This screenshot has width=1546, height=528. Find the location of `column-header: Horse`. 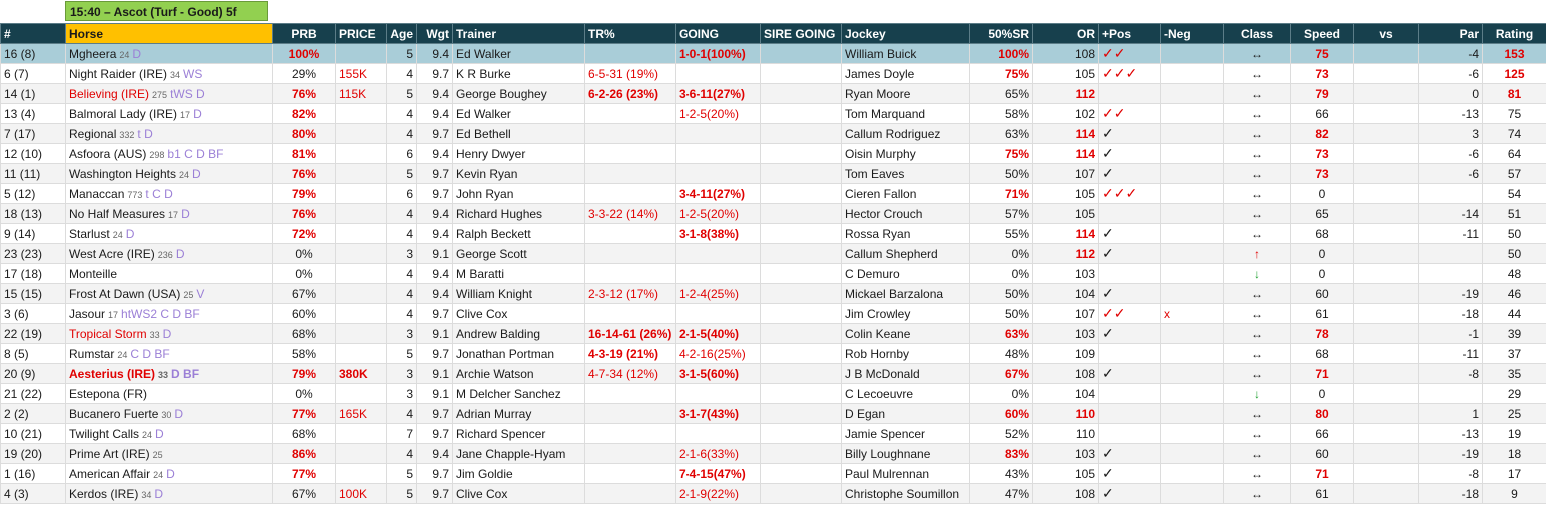

column-header: Horse is located at coordinates (169, 33).